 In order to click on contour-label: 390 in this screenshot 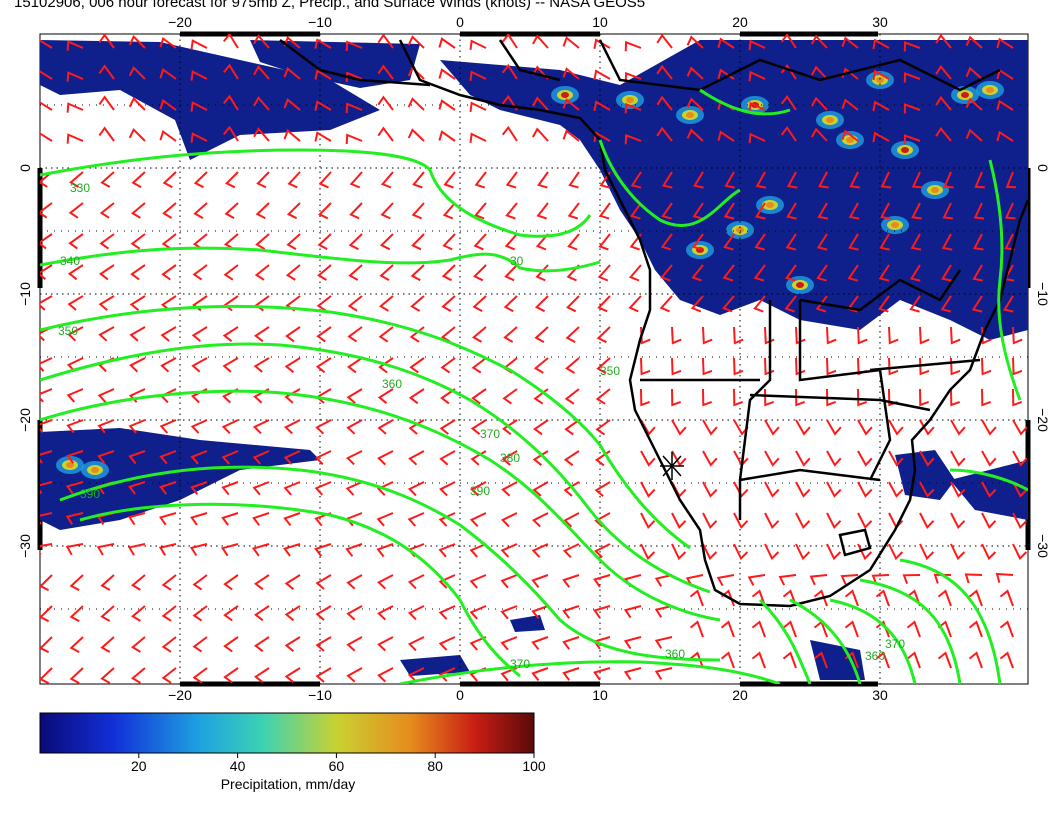, I will do `click(480, 491)`.